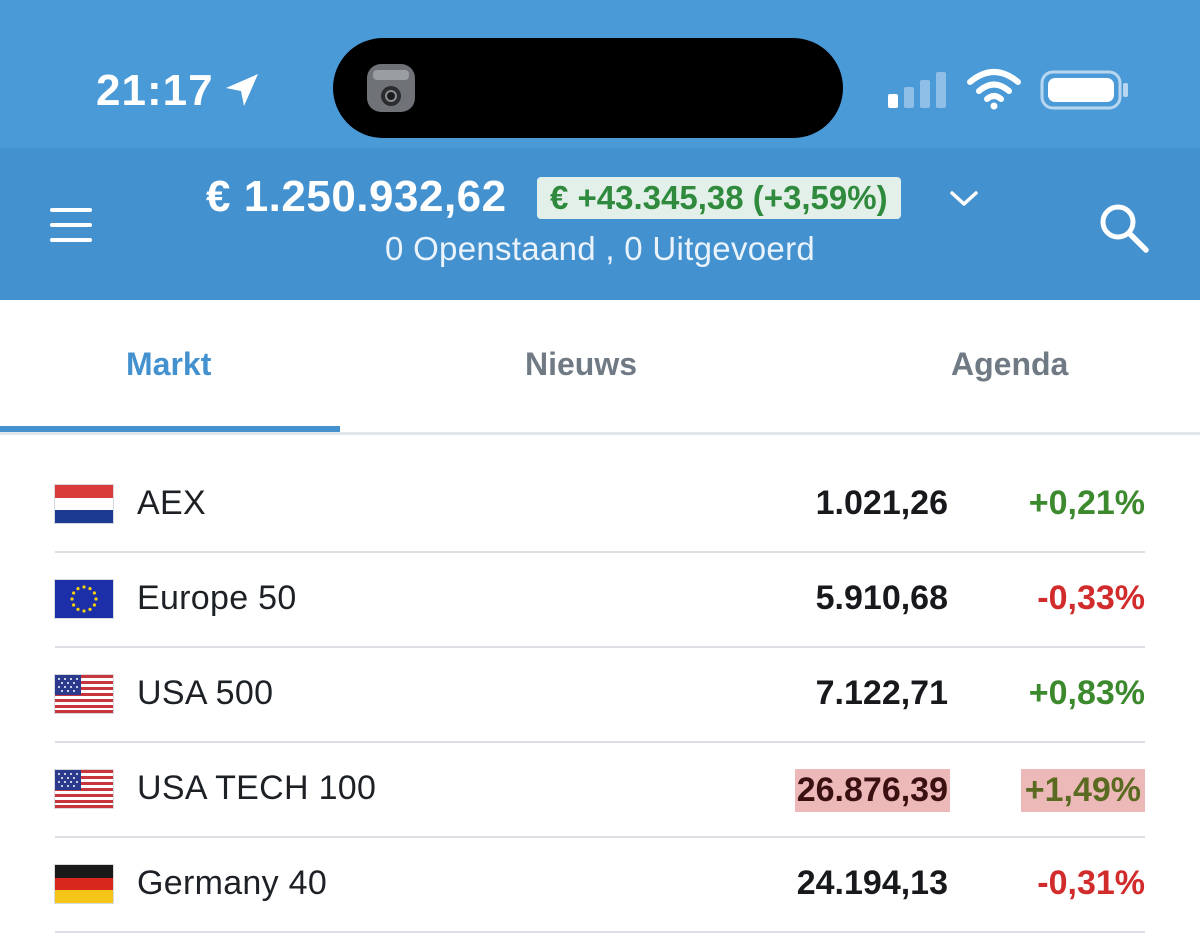 This screenshot has width=1200, height=943. Describe the element at coordinates (600, 790) in the screenshot. I see `market-row-usa-tech-100: USA TECH 100 26.876,39 +1,49%` at that location.